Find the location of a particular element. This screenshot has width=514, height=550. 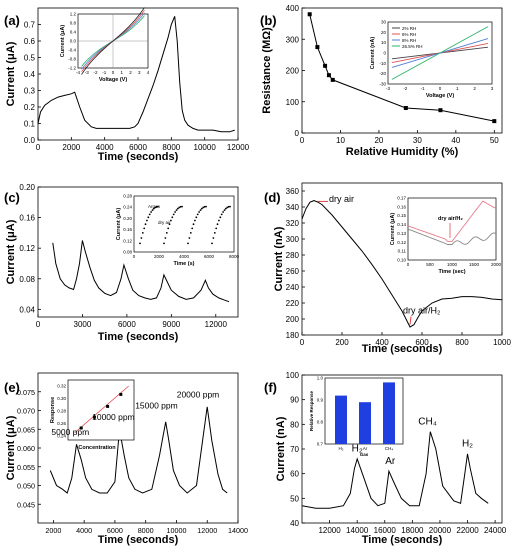

data-point is located at coordinates (309, 14).